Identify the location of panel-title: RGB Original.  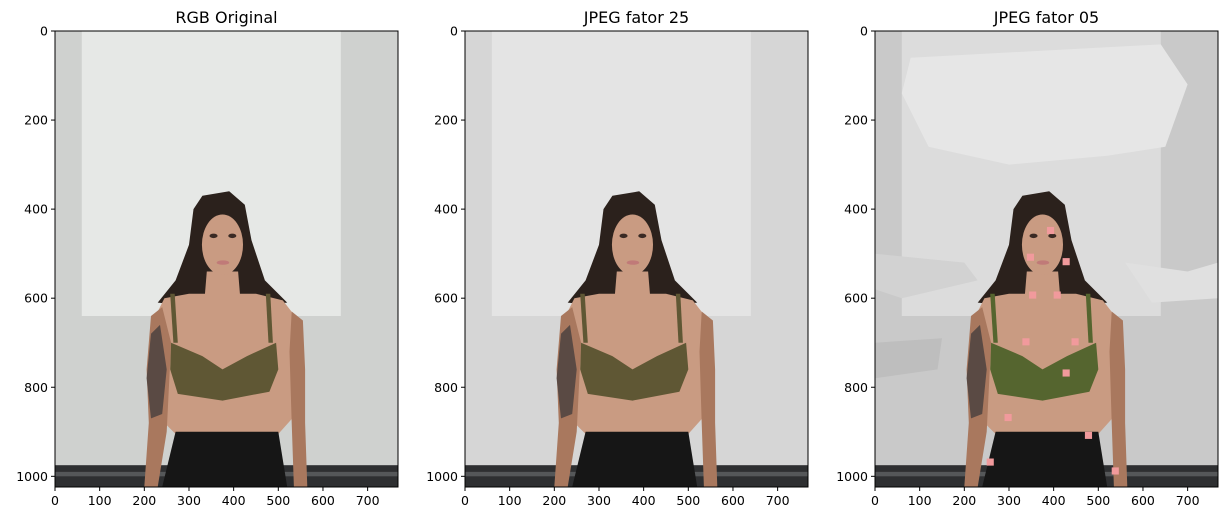
(226, 17).